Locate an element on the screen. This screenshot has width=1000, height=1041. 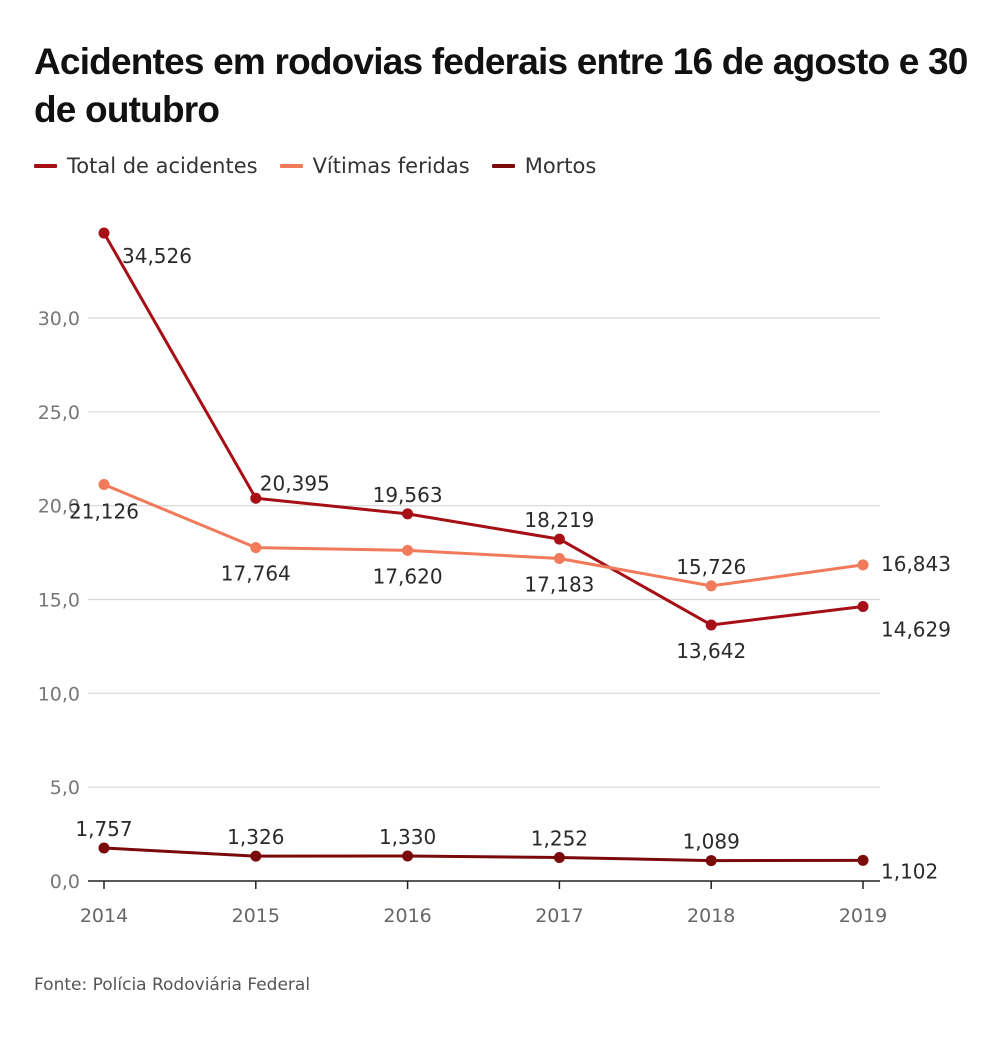
y-tick-label: 25,0 is located at coordinates (59, 413).